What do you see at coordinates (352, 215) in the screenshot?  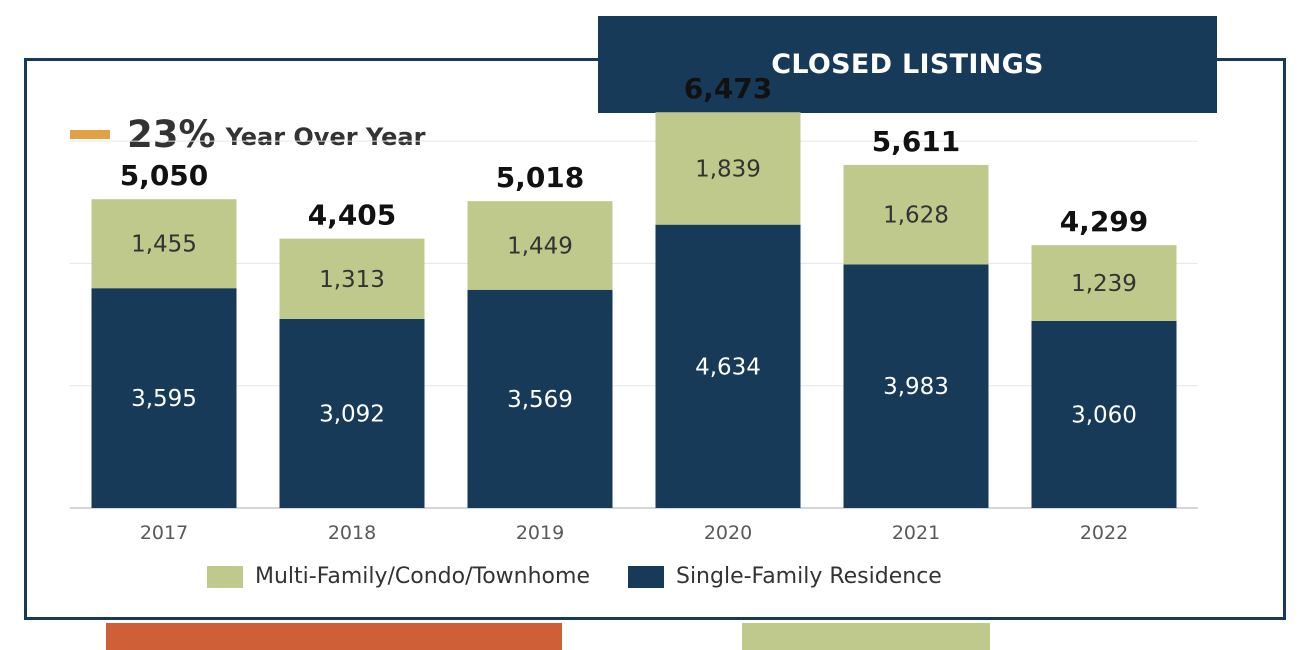 I see `total-label-2018: 4,405` at bounding box center [352, 215].